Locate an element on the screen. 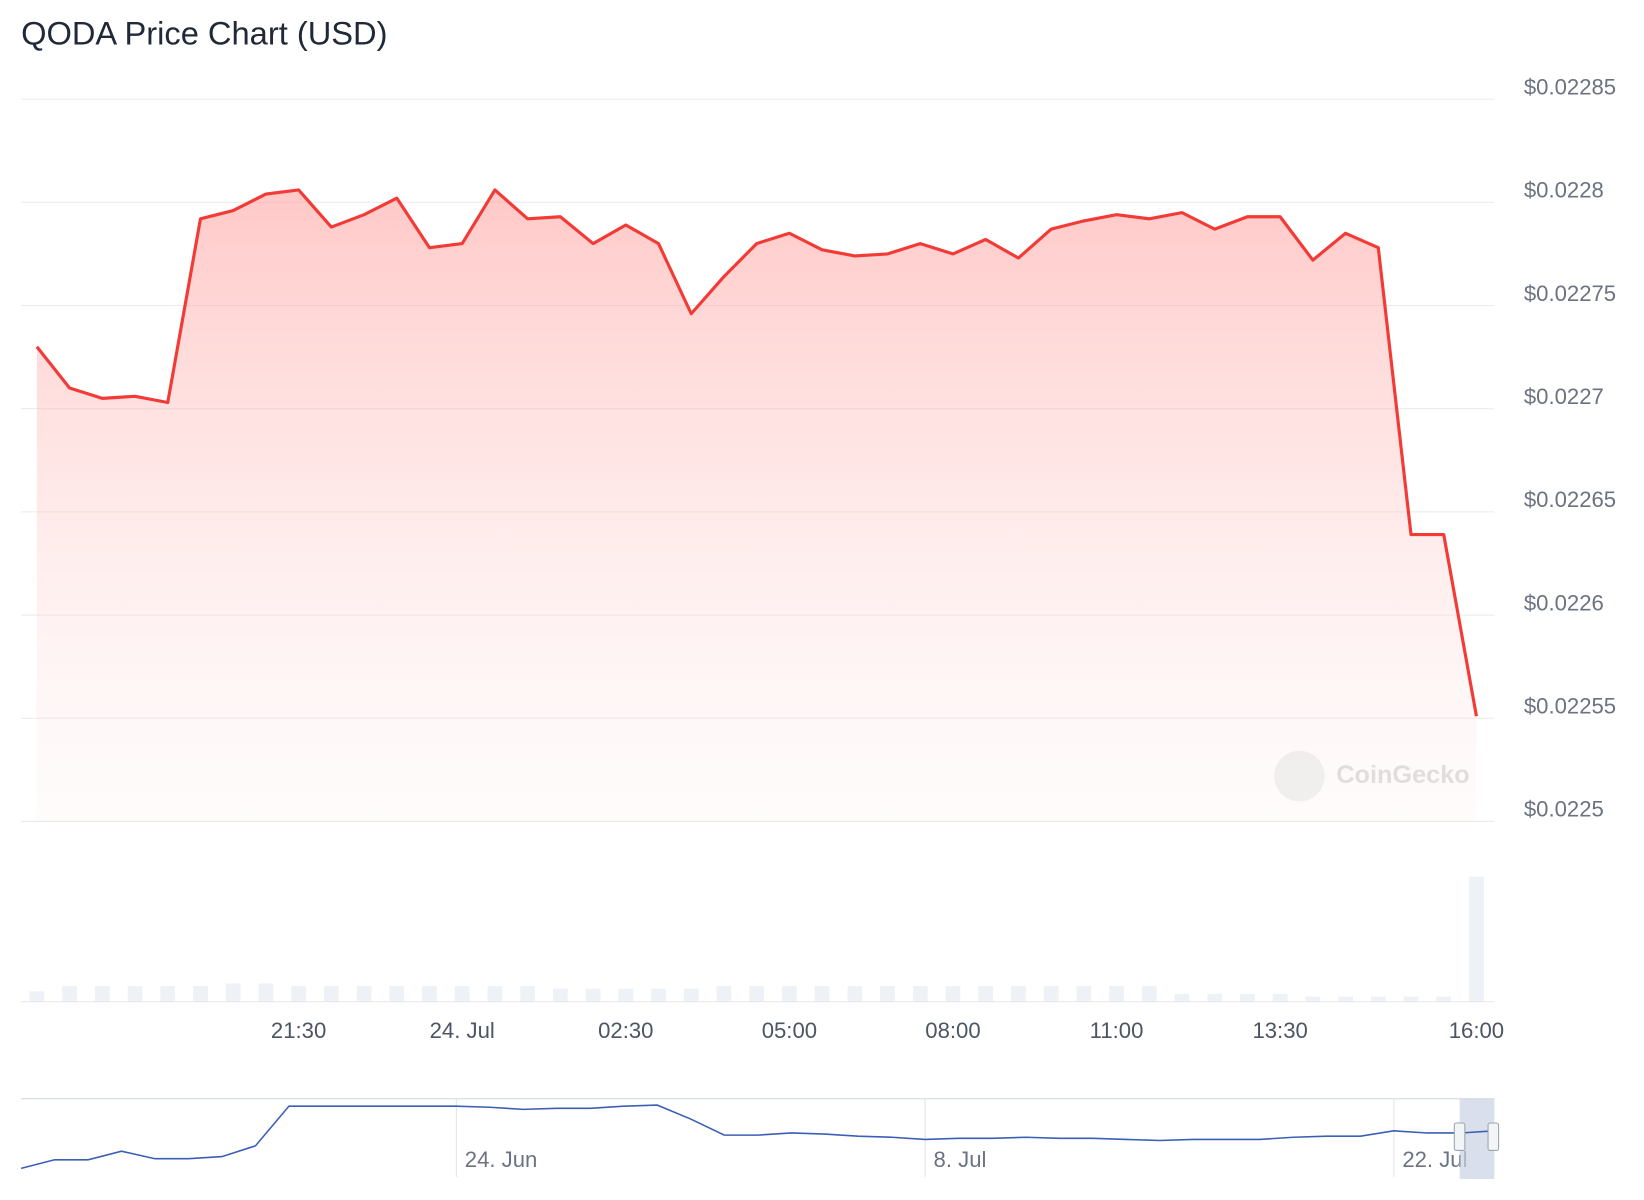 The width and height of the screenshot is (1644, 1200). x-tick-label: 21:30 is located at coordinates (298, 1030).